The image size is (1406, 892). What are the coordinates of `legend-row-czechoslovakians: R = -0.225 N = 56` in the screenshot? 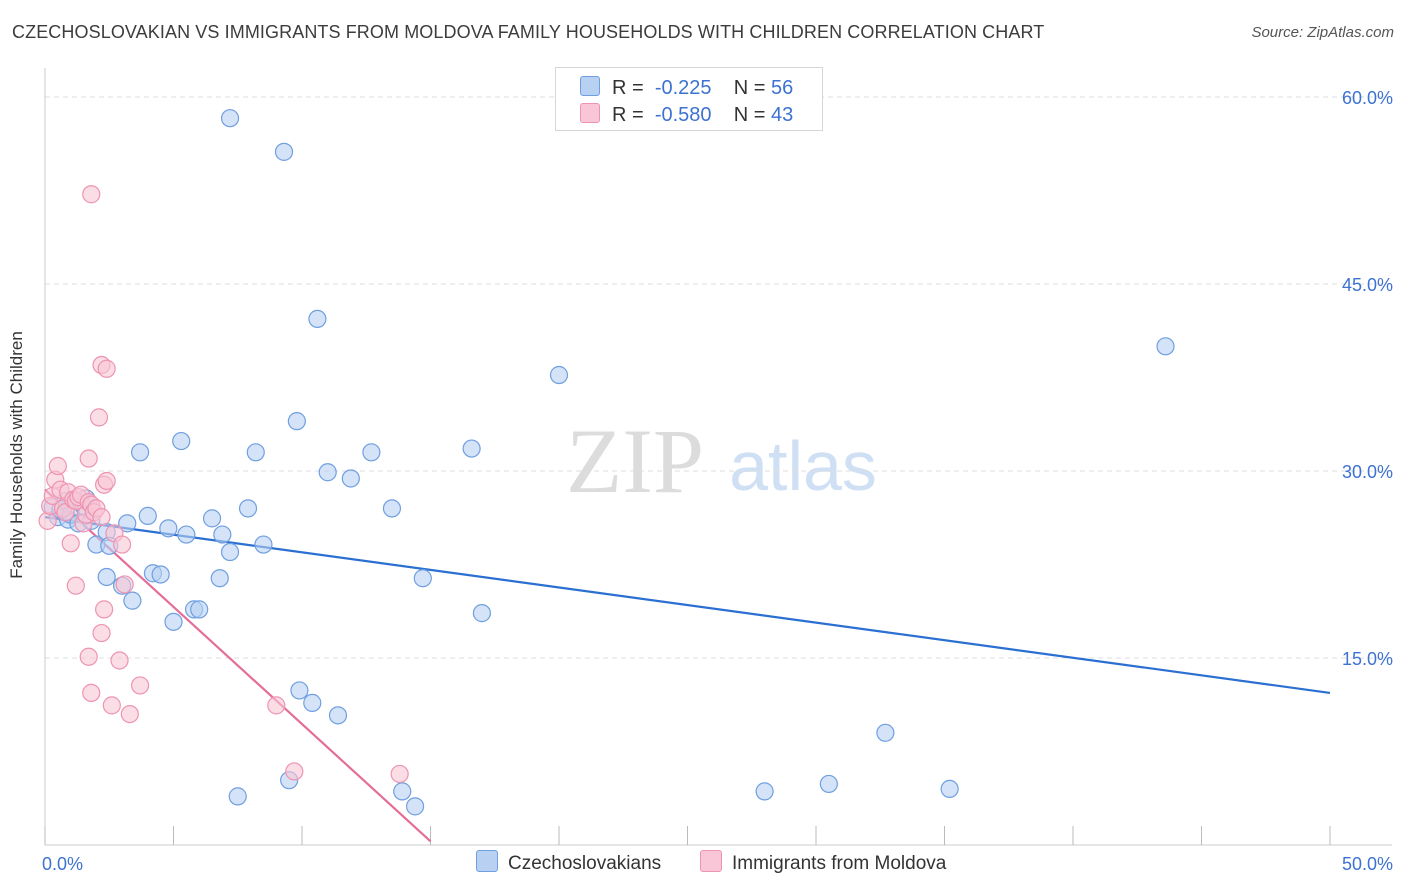 It's located at (686, 88).